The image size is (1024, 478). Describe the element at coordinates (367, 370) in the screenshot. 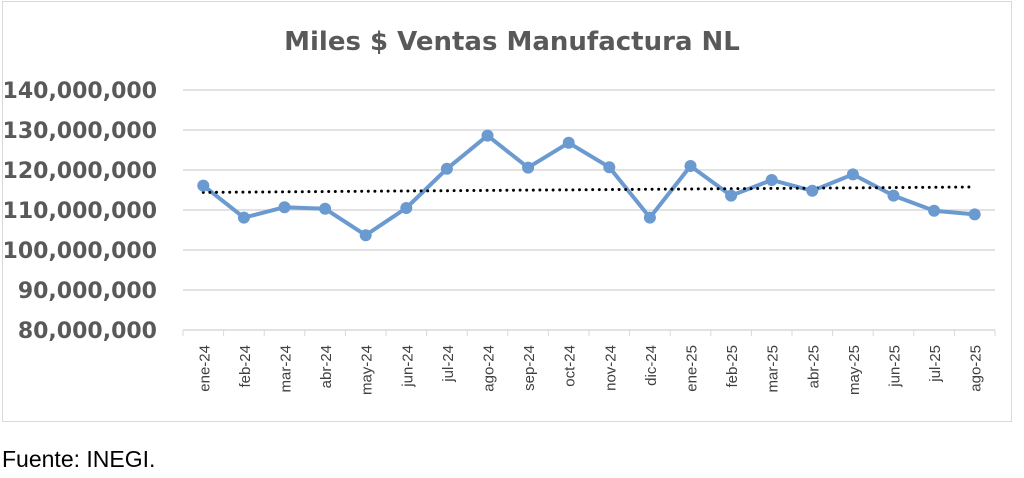

I see `x-tick-label: may-24` at that location.